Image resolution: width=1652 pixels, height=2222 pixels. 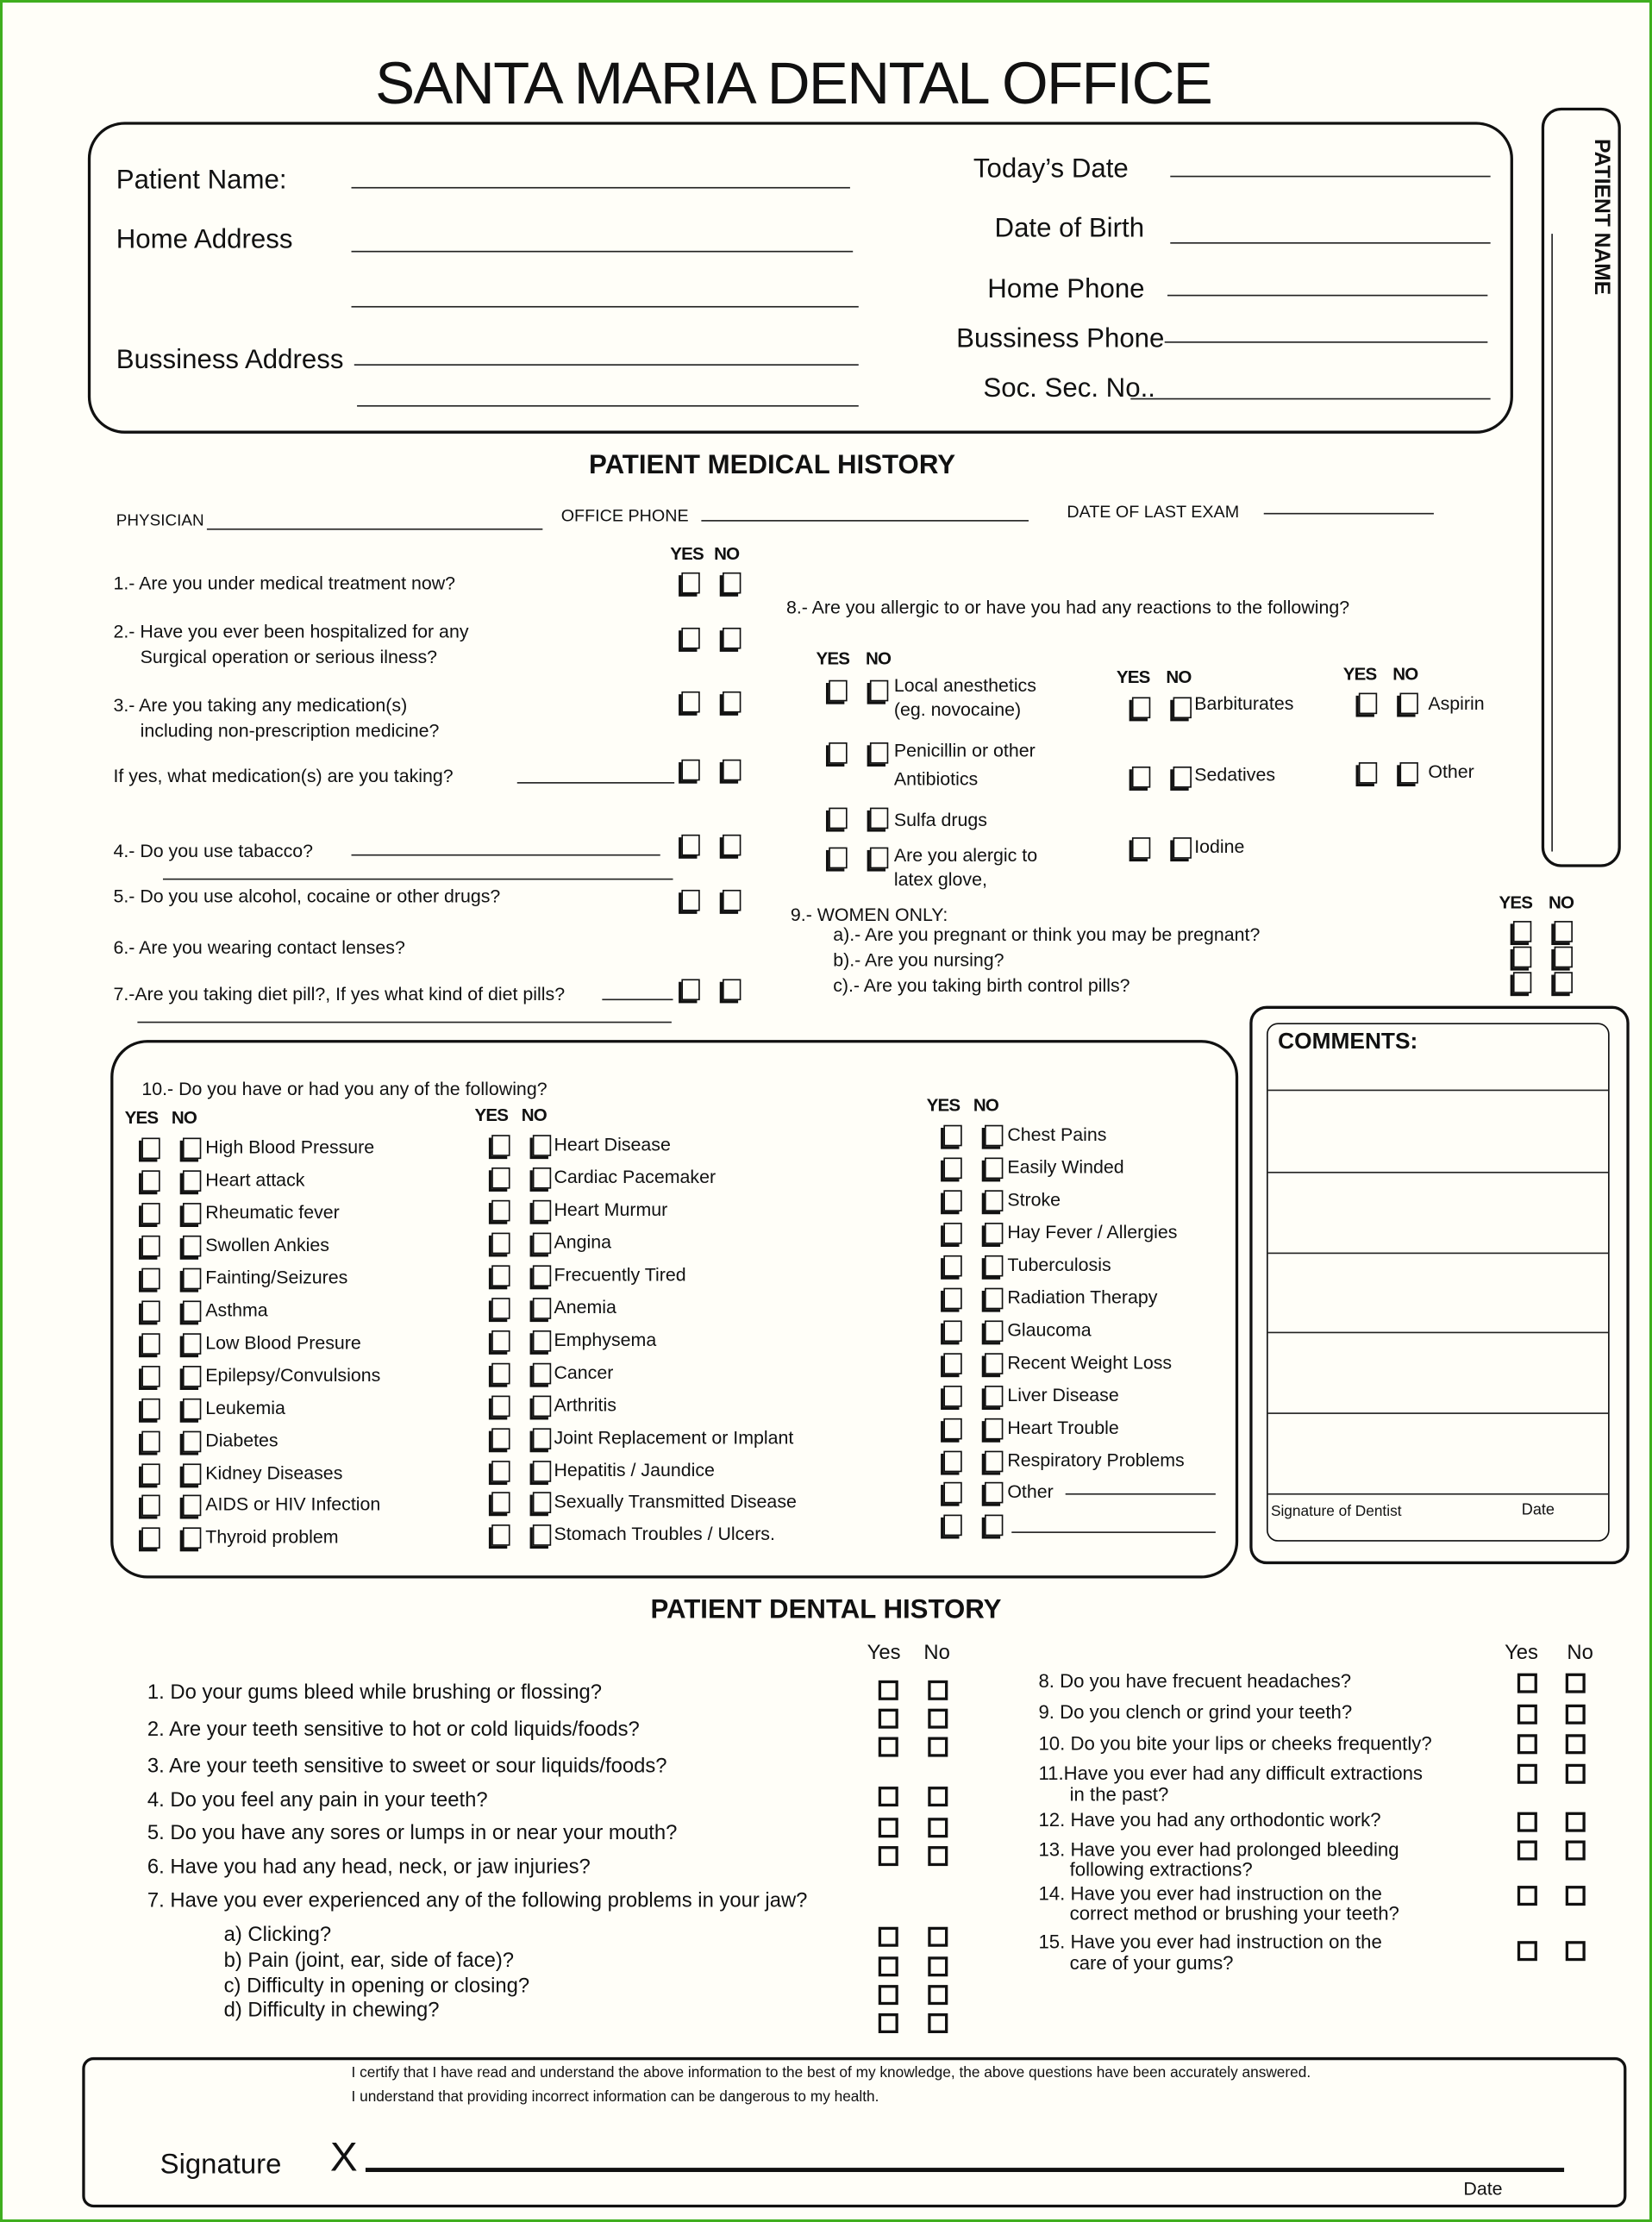 What do you see at coordinates (1330, 176) in the screenshot?
I see `todays-date-field` at bounding box center [1330, 176].